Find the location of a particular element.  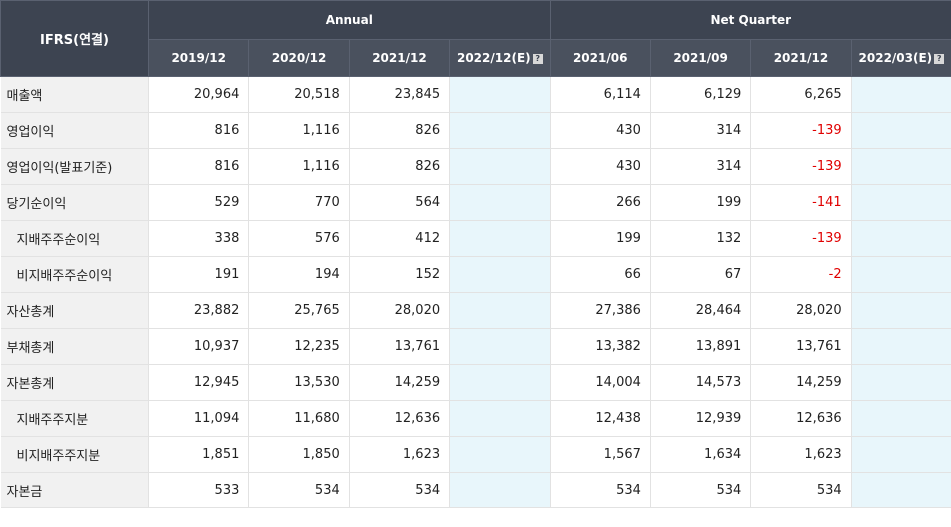

table-row: 자본총계 12,945 13,530 14,259 14,004 14,573 14,259 is located at coordinates (475, 382).